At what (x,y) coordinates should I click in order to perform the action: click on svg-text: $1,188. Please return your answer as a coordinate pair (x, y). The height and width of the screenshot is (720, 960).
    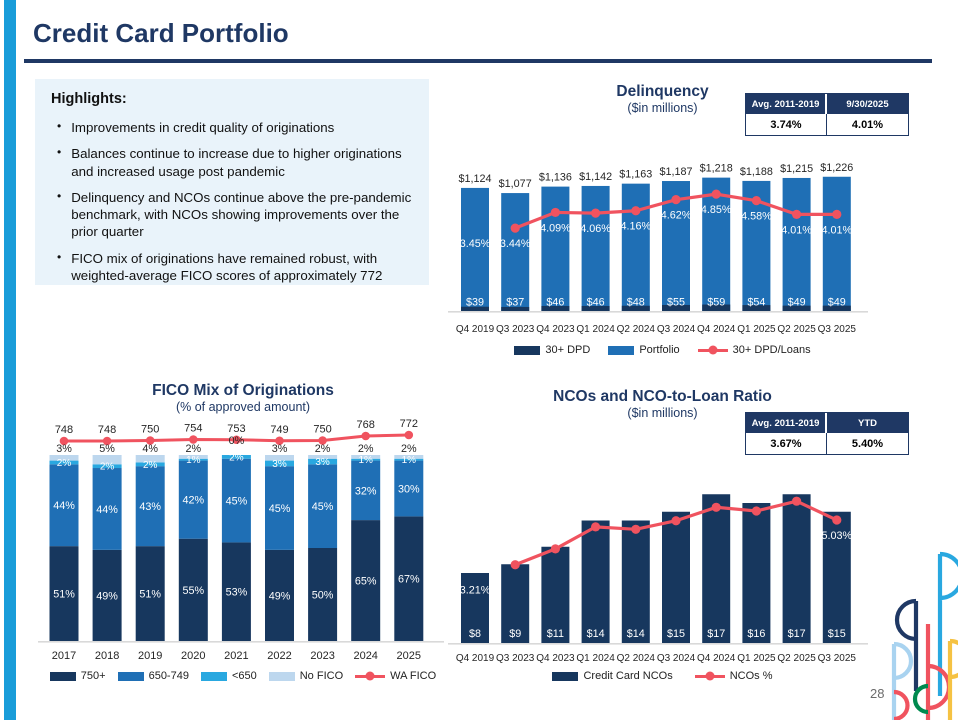
    Looking at the image, I should click on (756, 172).